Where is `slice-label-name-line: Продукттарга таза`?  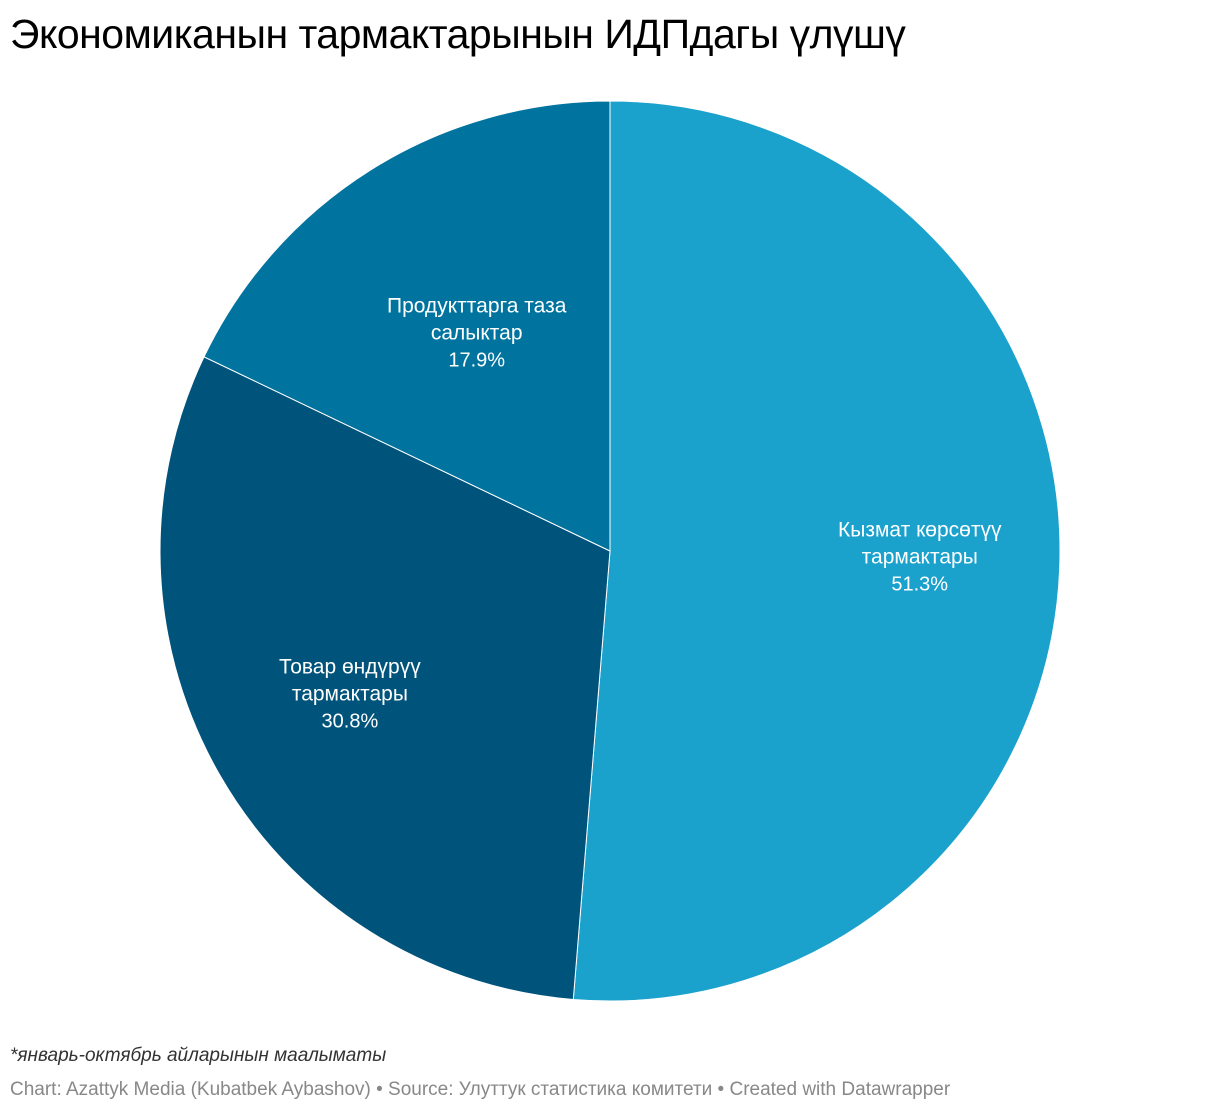 slice-label-name-line: Продукттарга таза is located at coordinates (477, 305).